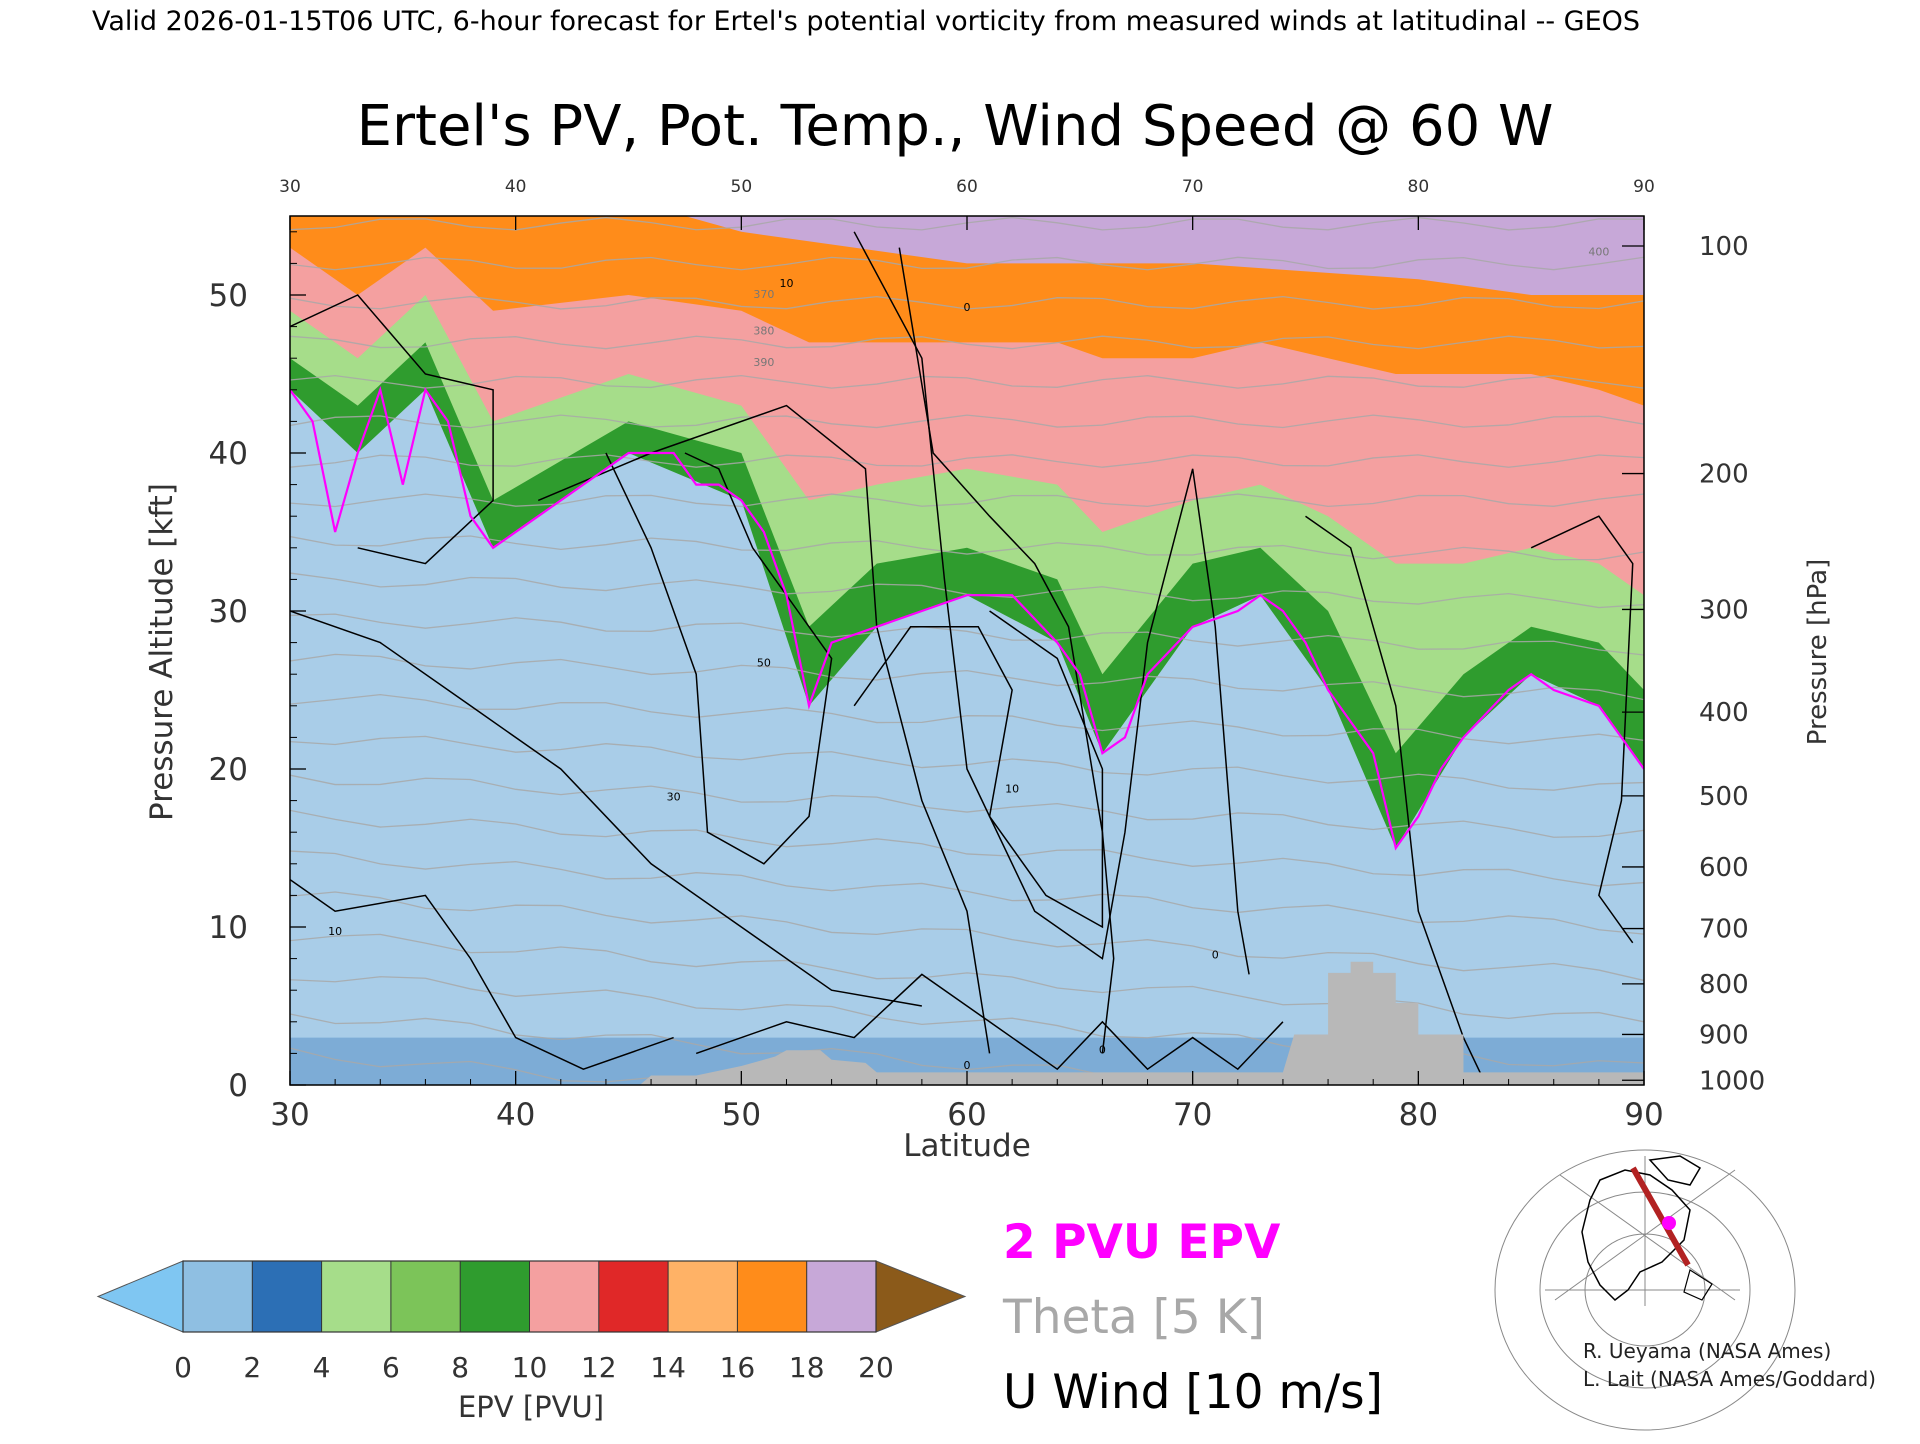 Image resolution: width=1920 pixels, height=1444 pixels. Describe the element at coordinates (1707, 1351) in the screenshot. I see `credit-line-1: R. Ueyama (NASA Ames)` at that location.